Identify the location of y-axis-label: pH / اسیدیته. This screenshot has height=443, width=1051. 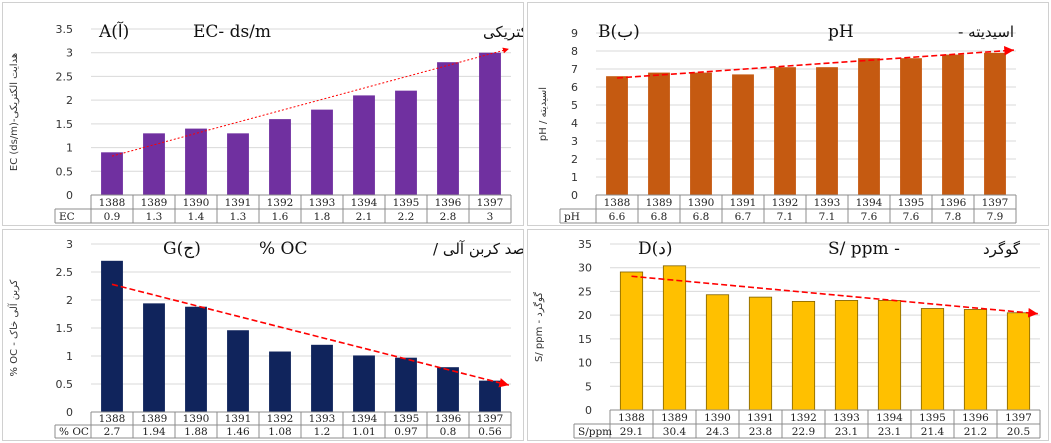
(543, 114).